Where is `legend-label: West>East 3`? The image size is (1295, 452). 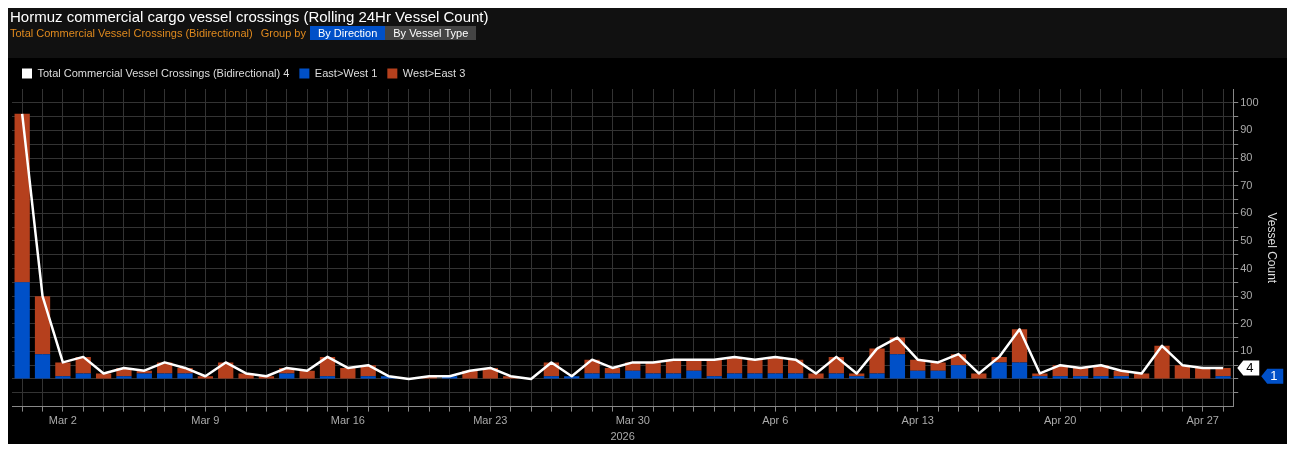 legend-label: West>East 3 is located at coordinates (434, 72).